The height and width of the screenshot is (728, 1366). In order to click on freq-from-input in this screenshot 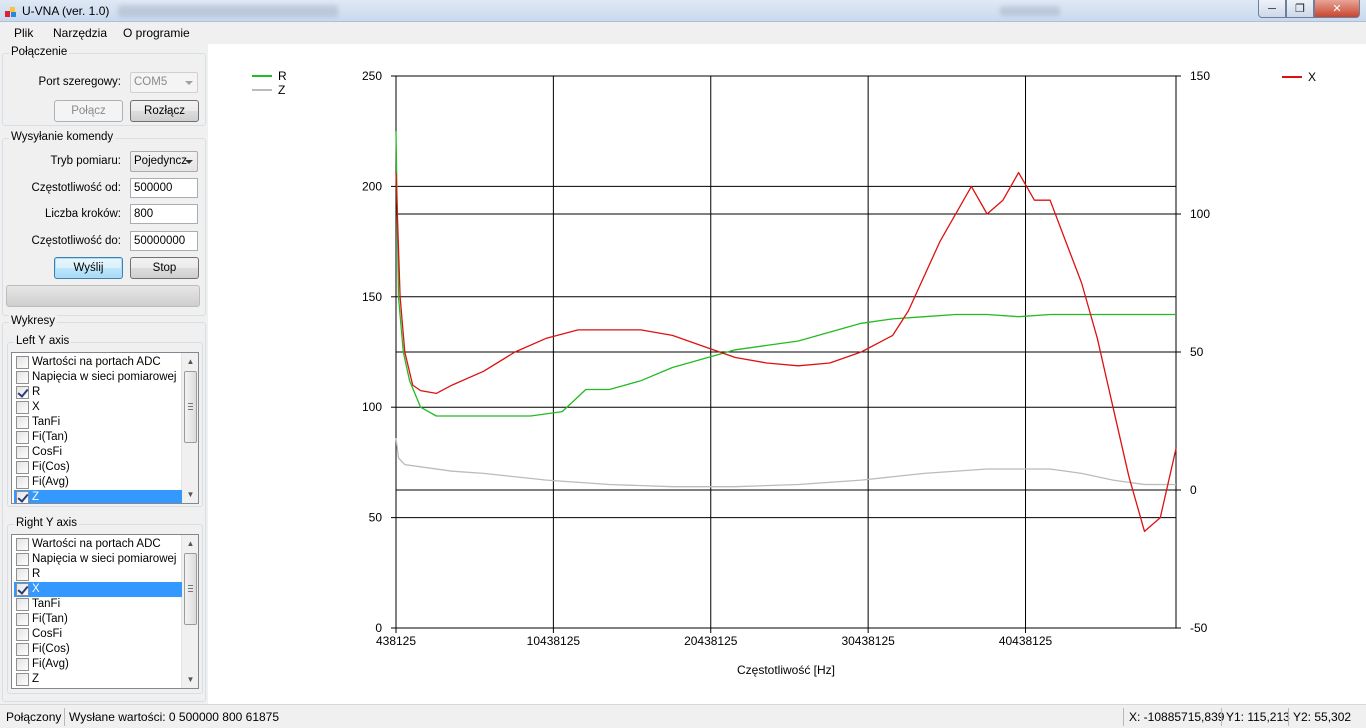, I will do `click(164, 188)`.